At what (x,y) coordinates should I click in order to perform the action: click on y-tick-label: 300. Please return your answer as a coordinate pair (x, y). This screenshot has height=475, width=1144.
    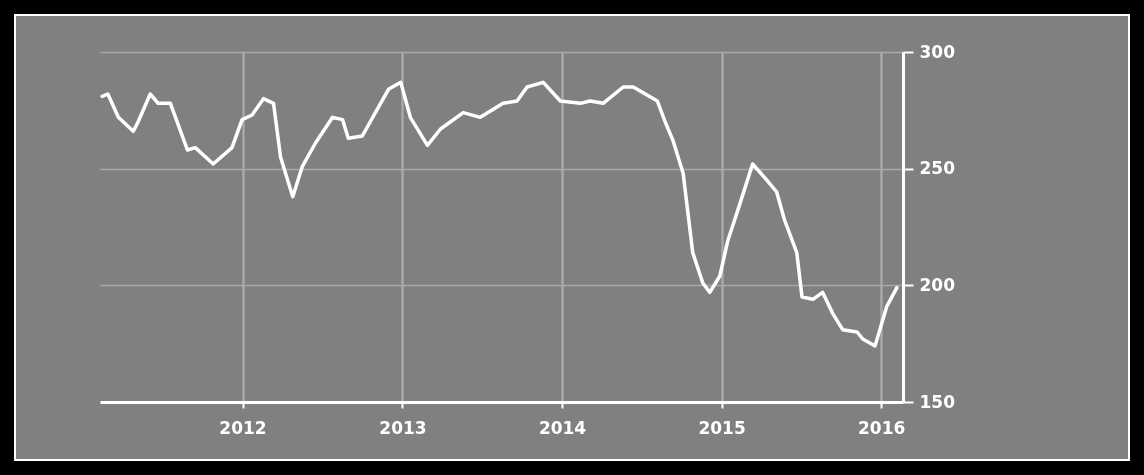
    Looking at the image, I should click on (937, 51).